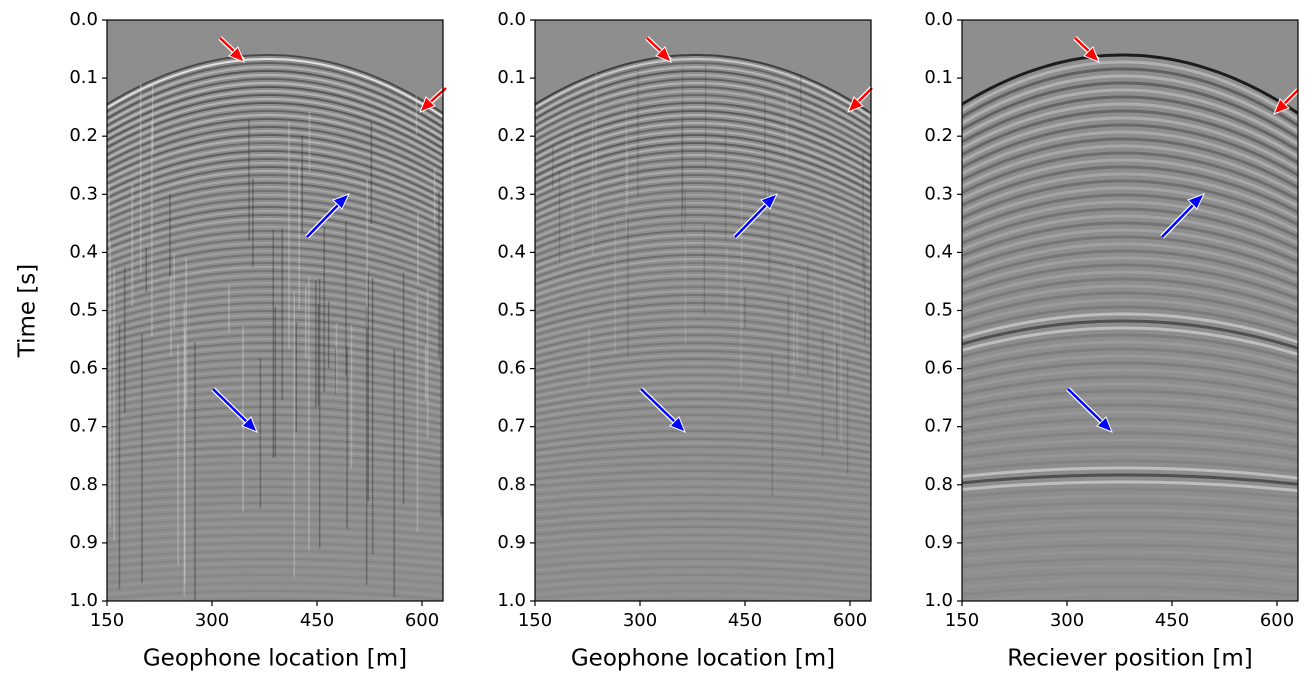 The height and width of the screenshot is (676, 1312). Describe the element at coordinates (938, 19) in the screenshot. I see `y-tick-label: 0.0` at that location.